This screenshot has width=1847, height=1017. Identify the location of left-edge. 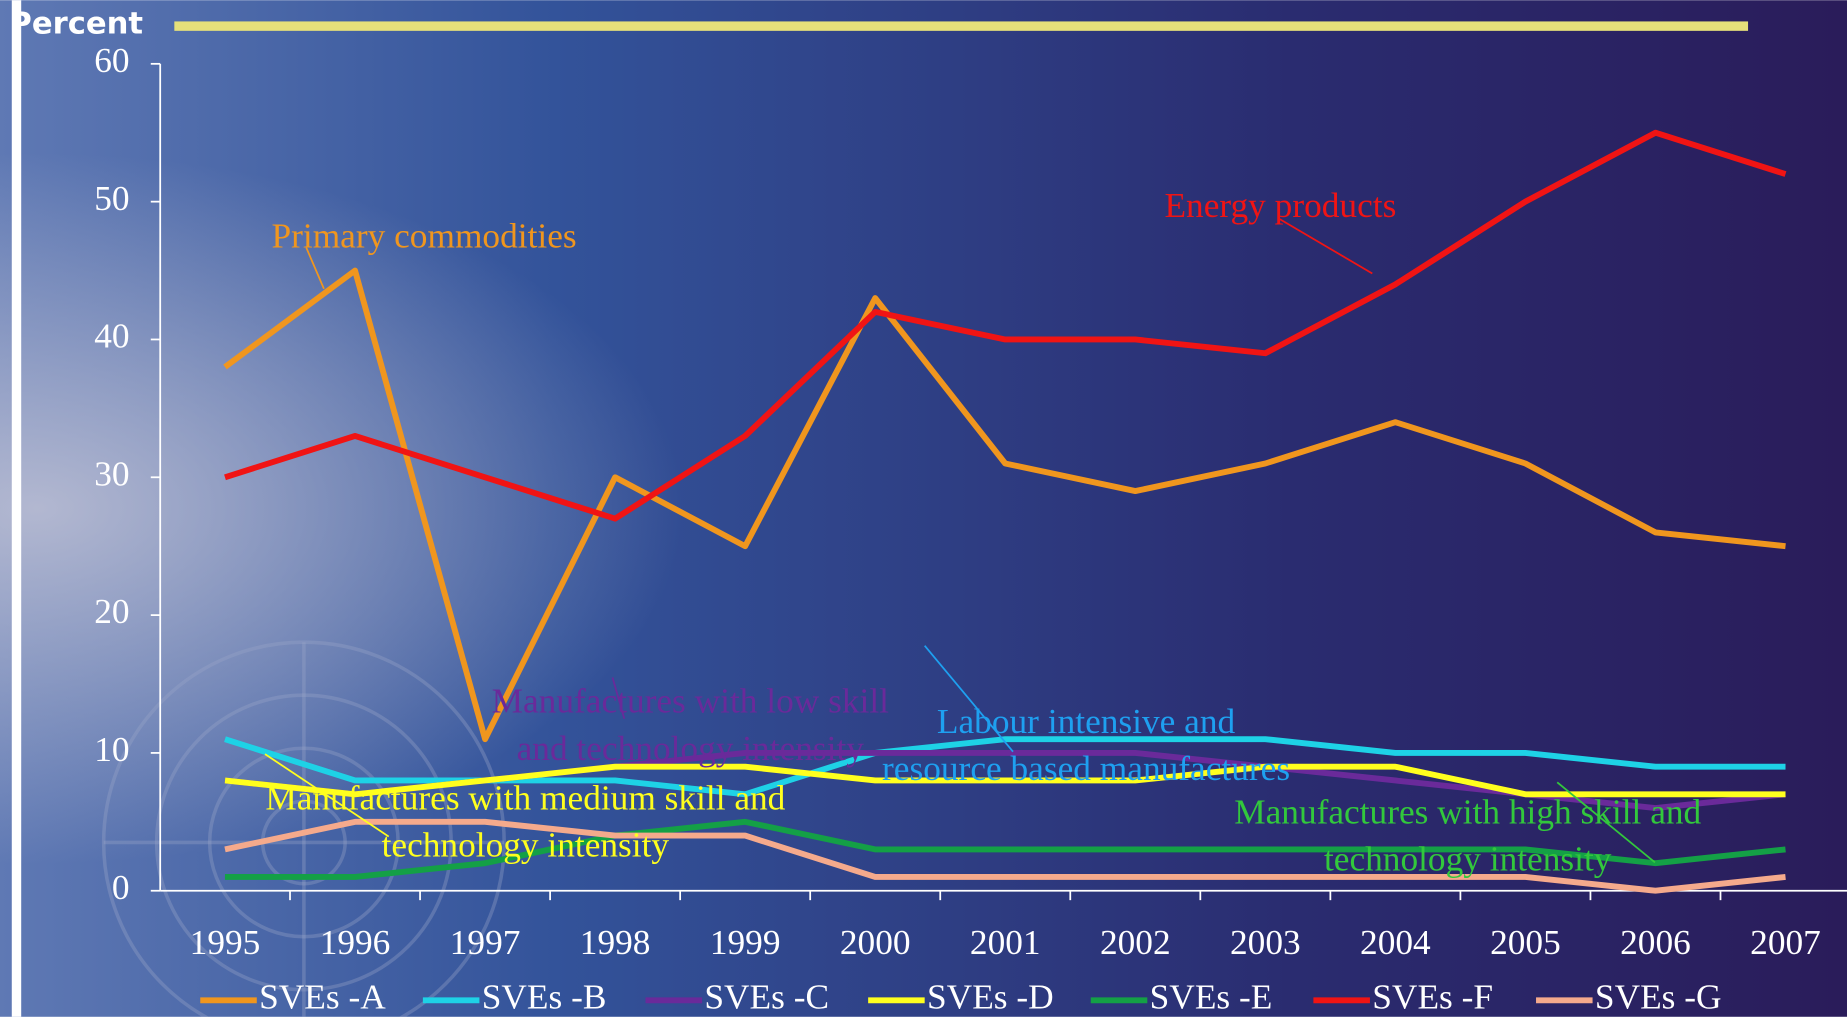
(16, 508).